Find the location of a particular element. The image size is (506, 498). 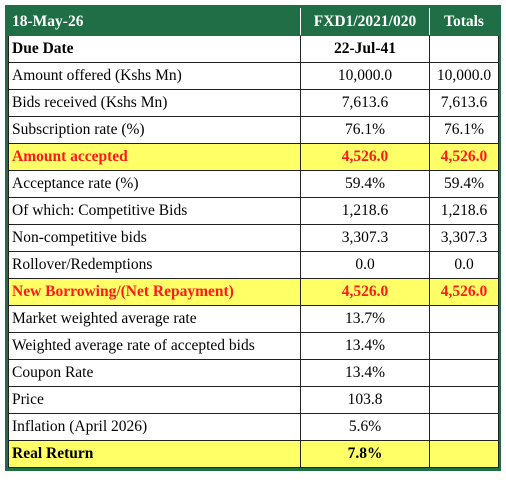

header-cell: Totals is located at coordinates (464, 22).